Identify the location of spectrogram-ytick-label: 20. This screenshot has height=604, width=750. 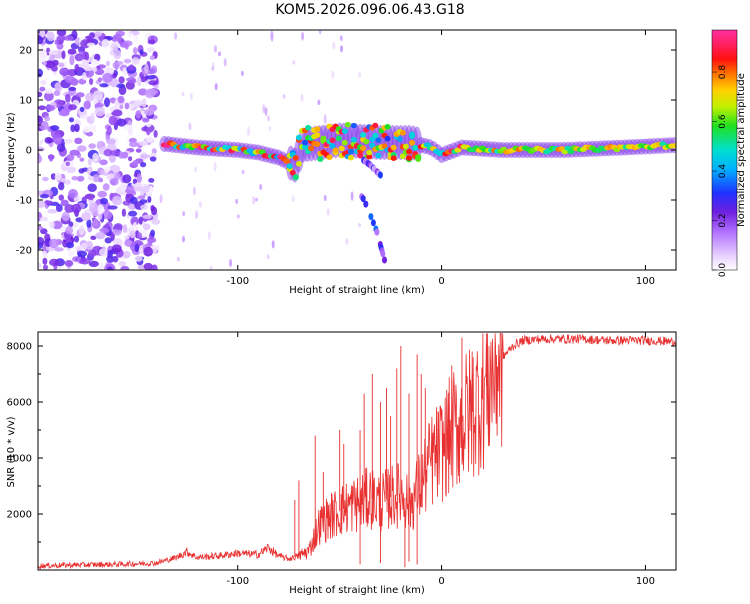
(25, 51).